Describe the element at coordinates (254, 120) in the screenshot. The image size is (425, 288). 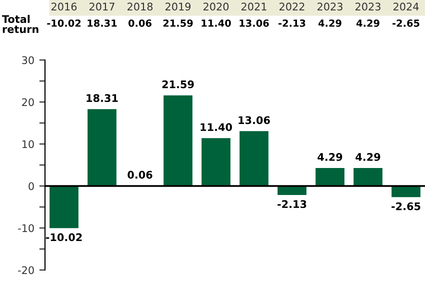
I see `text: 13.06` at that location.